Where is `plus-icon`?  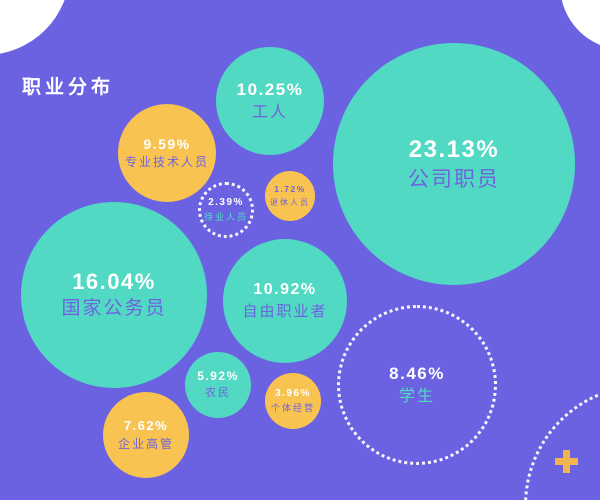 plus-icon is located at coordinates (566, 461).